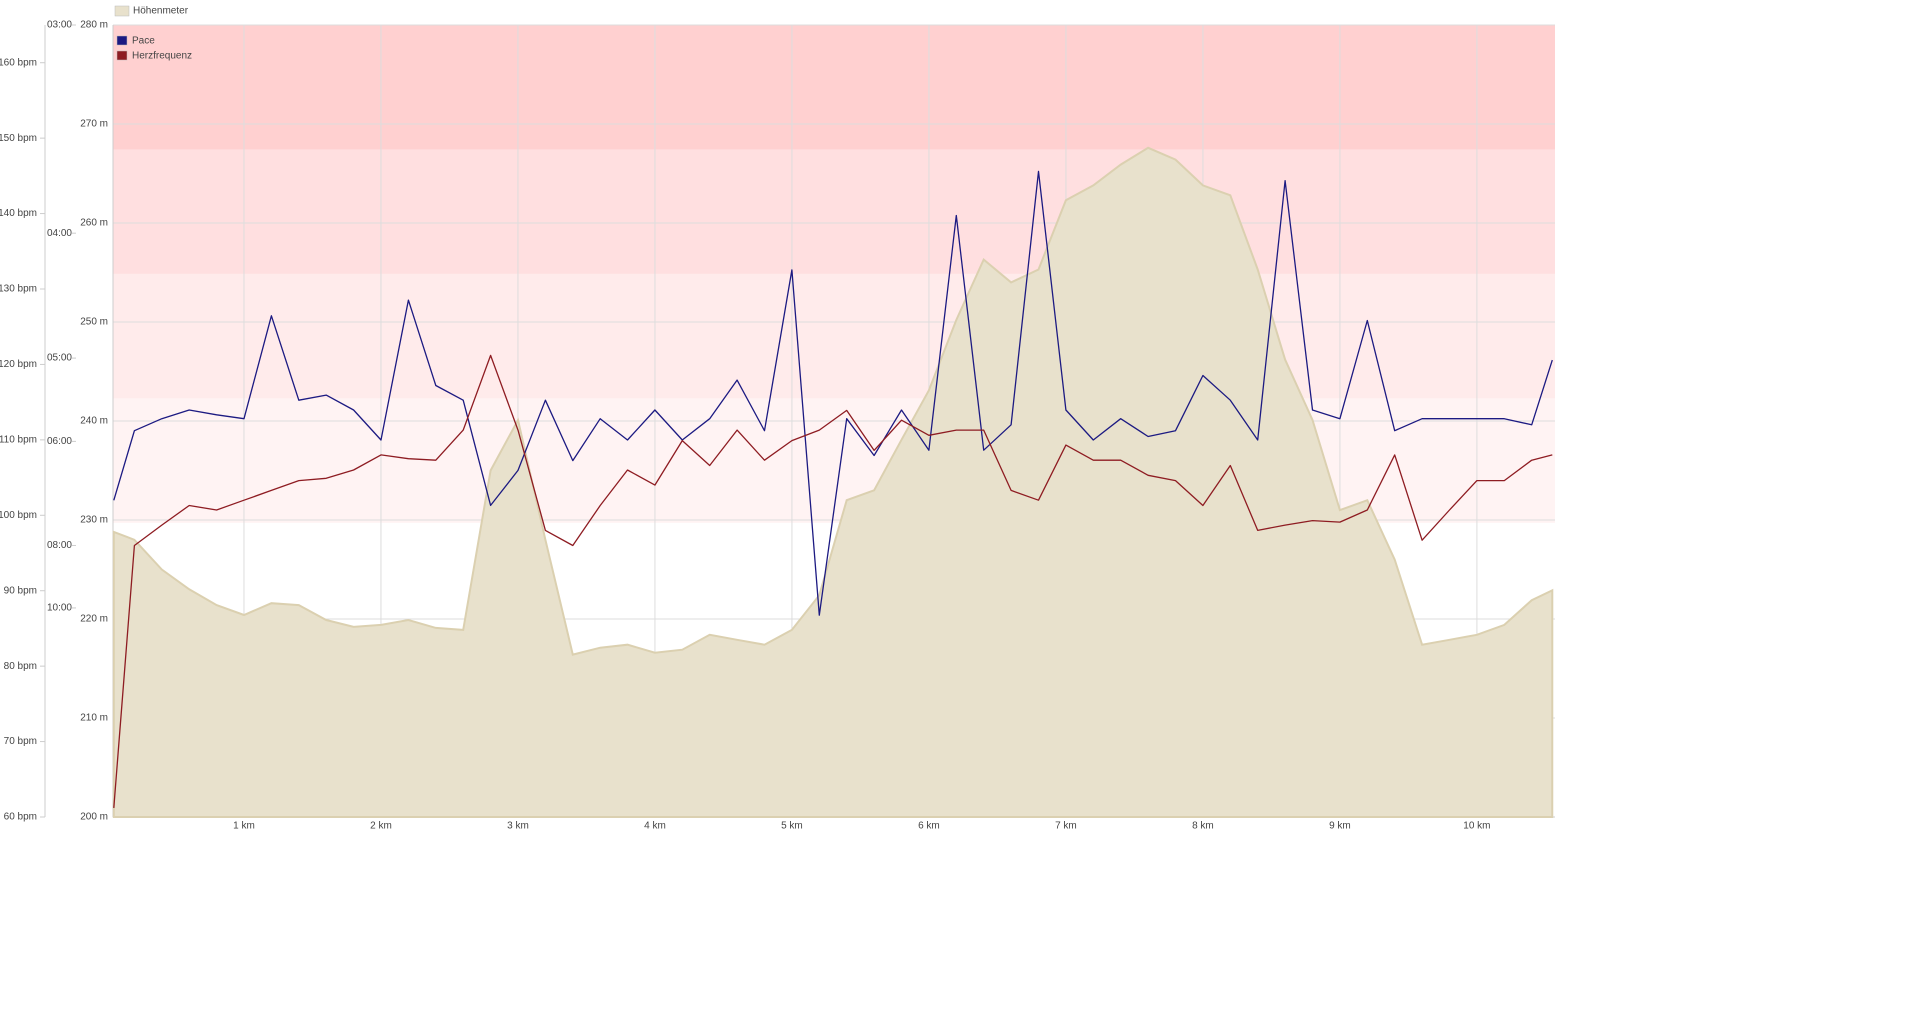  Describe the element at coordinates (18, 289) in the screenshot. I see `y2-tick-label: 130 bpm` at that location.